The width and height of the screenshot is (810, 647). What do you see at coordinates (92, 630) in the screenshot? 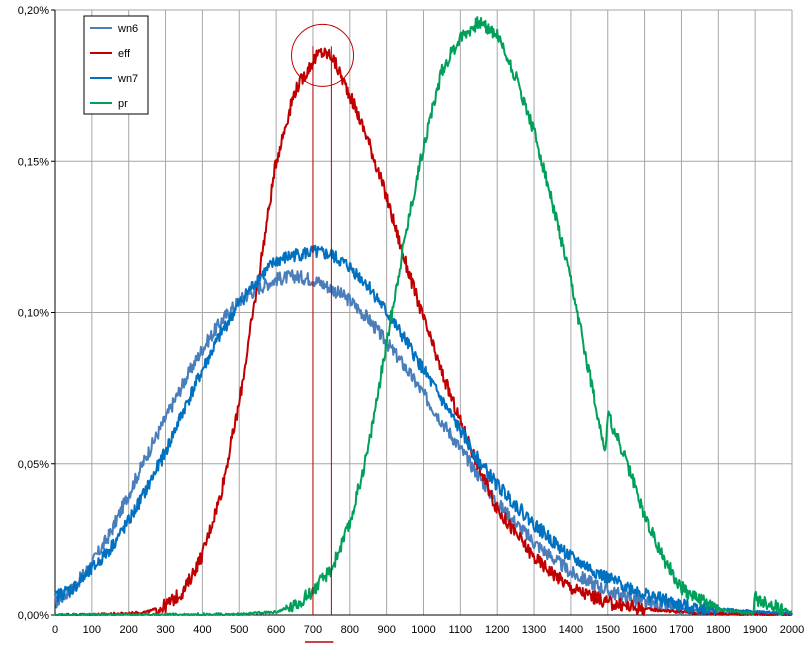
I see `x-tick-label: 100` at bounding box center [92, 630].